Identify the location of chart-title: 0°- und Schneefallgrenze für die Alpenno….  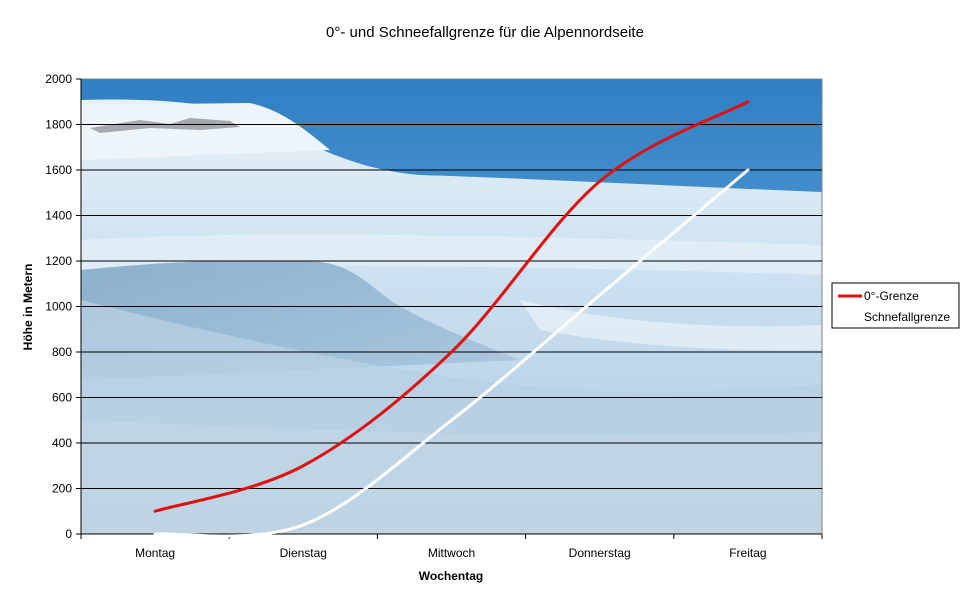
(485, 32).